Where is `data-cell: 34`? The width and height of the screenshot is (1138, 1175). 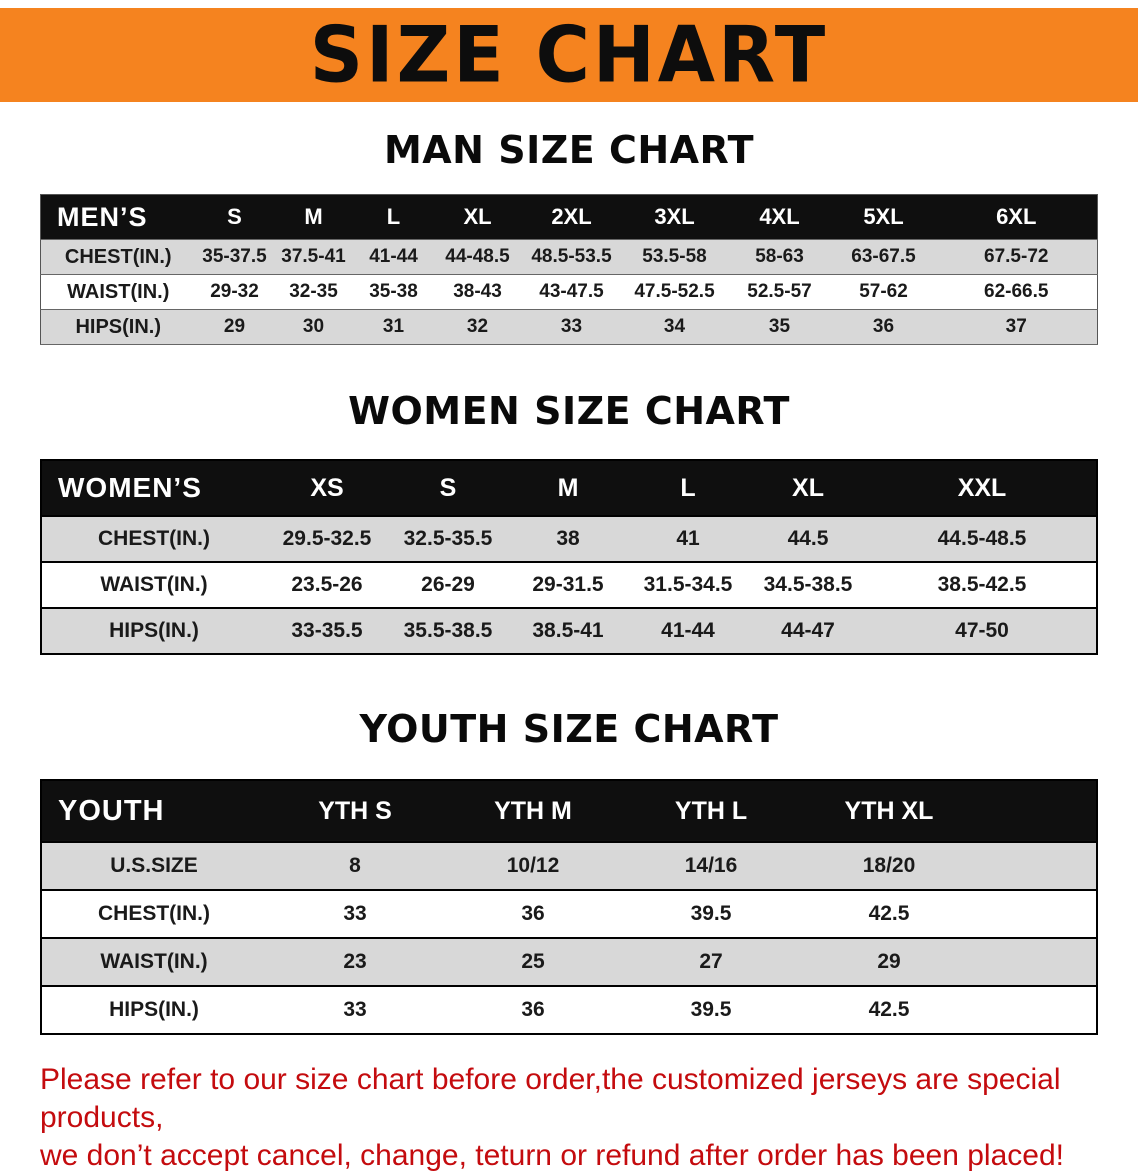 data-cell: 34 is located at coordinates (674, 326).